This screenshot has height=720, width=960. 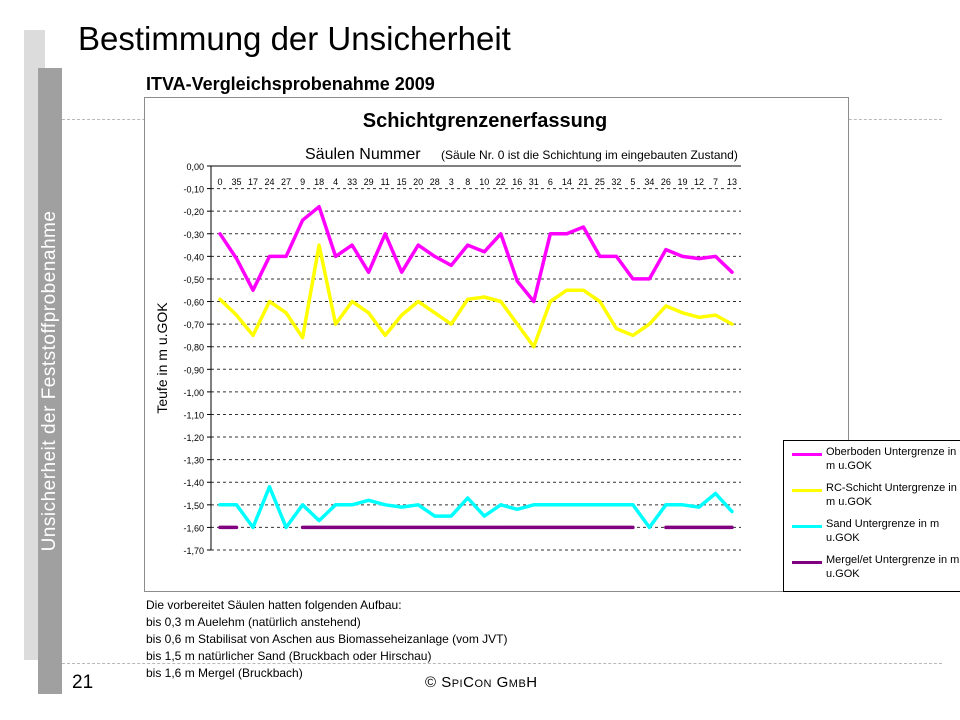 What do you see at coordinates (162, 358) in the screenshot?
I see `y-axis-title: Teufe in m u.GOK` at bounding box center [162, 358].